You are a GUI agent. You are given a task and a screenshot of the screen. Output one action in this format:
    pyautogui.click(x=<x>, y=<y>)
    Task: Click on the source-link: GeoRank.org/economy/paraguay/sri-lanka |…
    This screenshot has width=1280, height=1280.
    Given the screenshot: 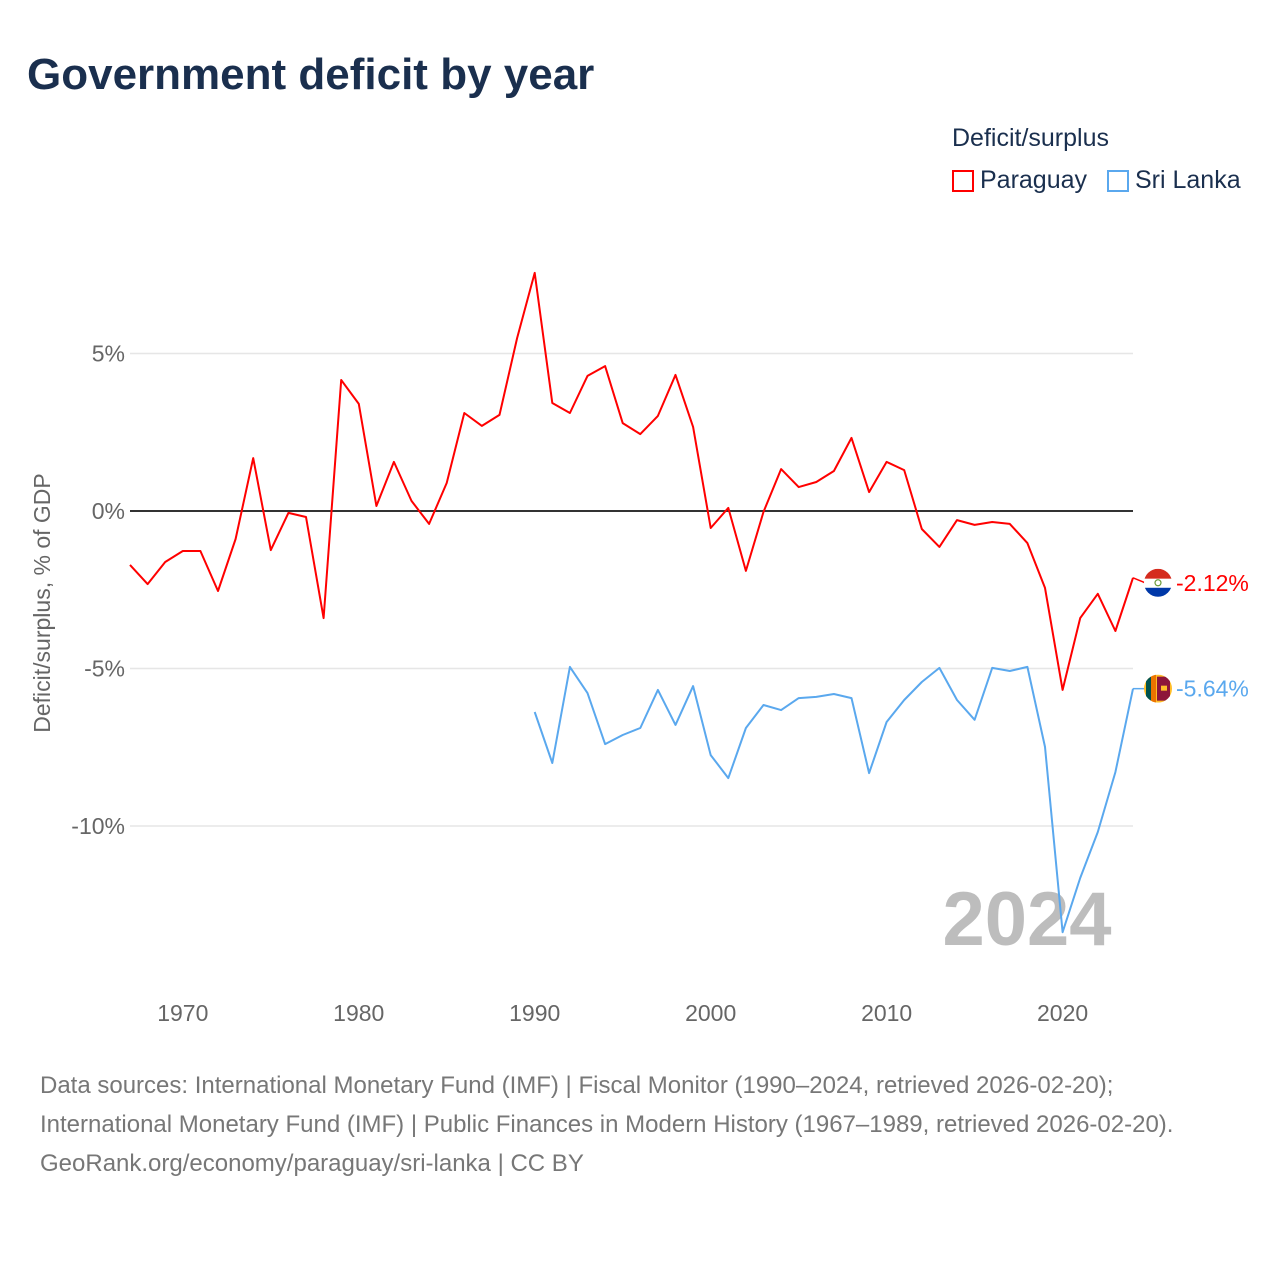 What is the action you would take?
    pyautogui.click(x=312, y=1163)
    